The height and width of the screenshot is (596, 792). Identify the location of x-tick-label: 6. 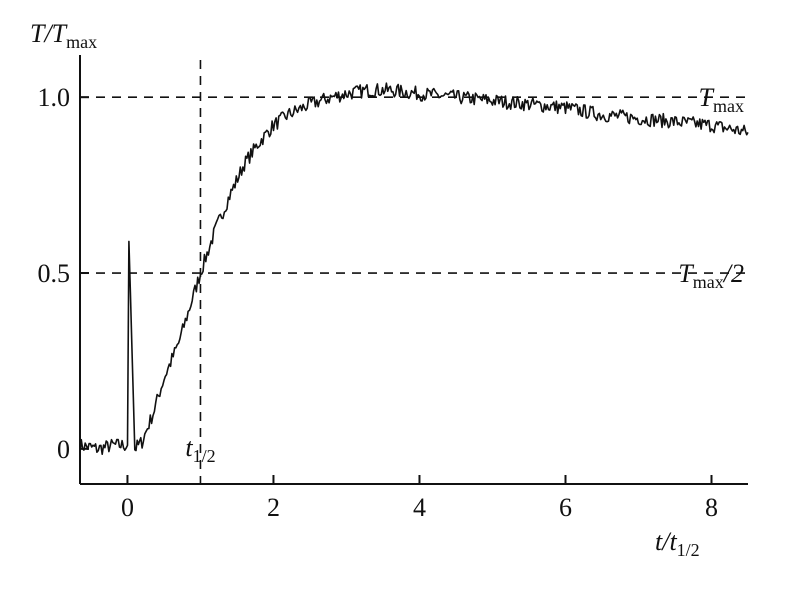
(565, 507).